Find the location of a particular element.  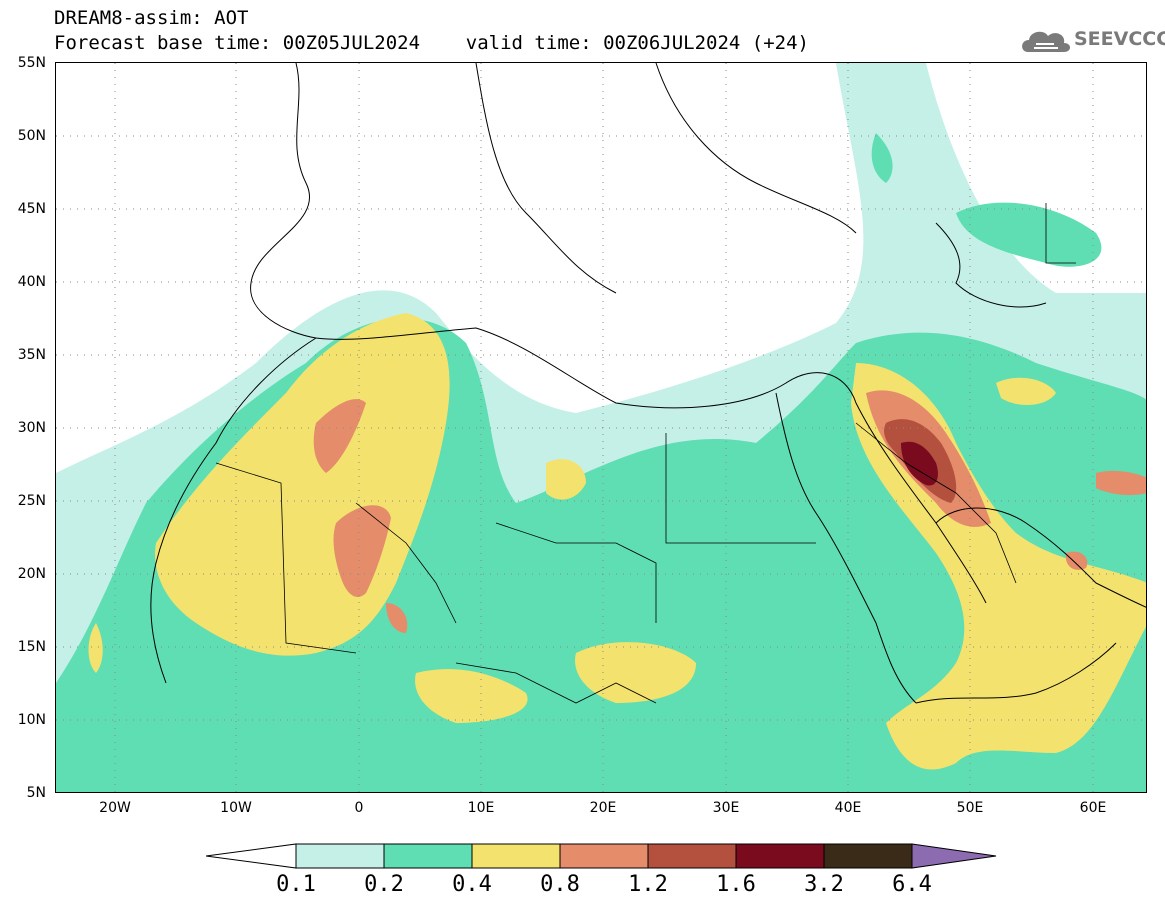

colorbar-label: 0.8 is located at coordinates (560, 884).